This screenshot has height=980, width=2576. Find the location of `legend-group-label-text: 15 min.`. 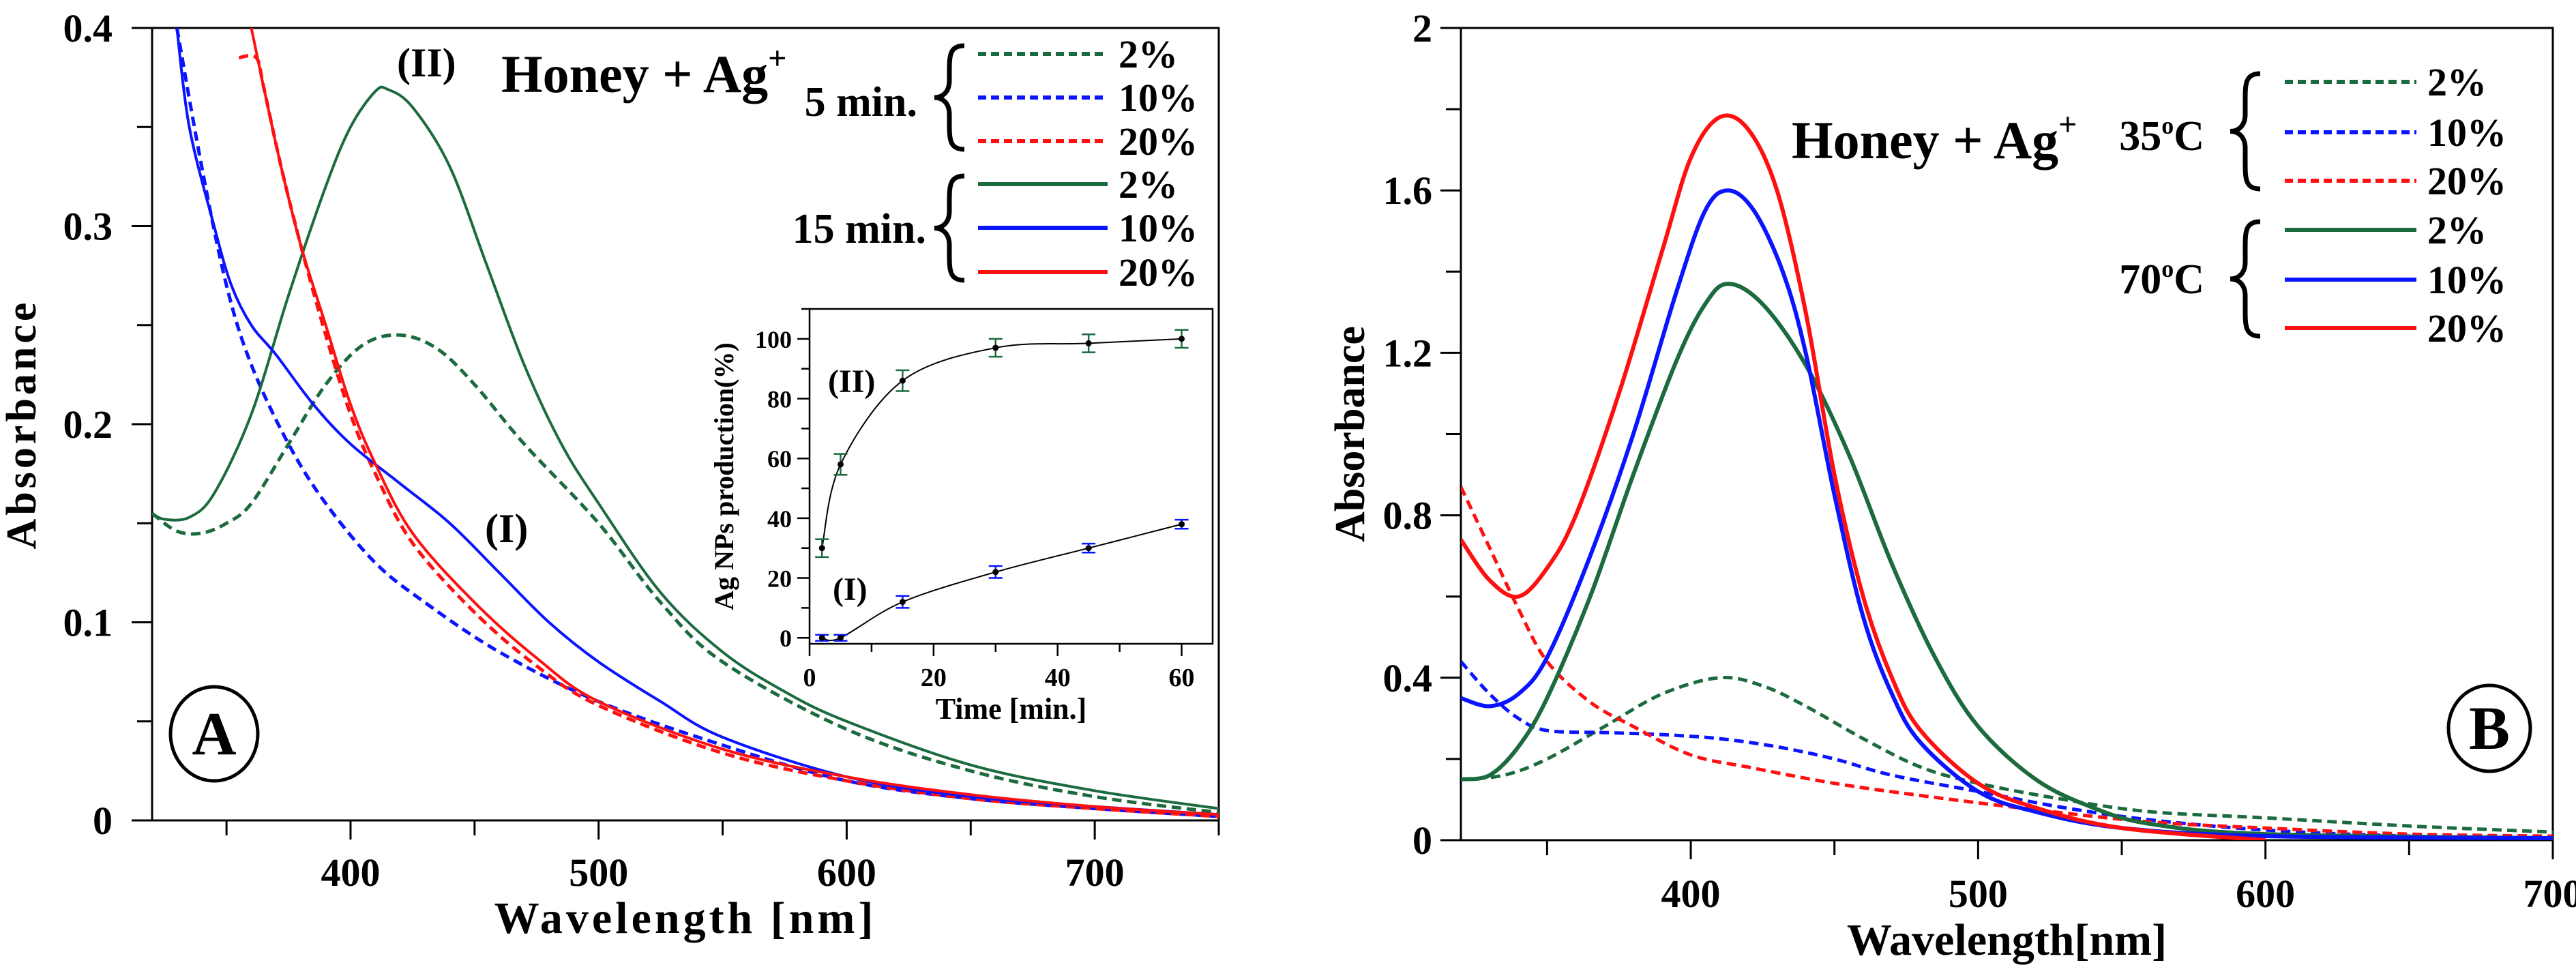

legend-group-label-text: 15 min. is located at coordinates (859, 229).